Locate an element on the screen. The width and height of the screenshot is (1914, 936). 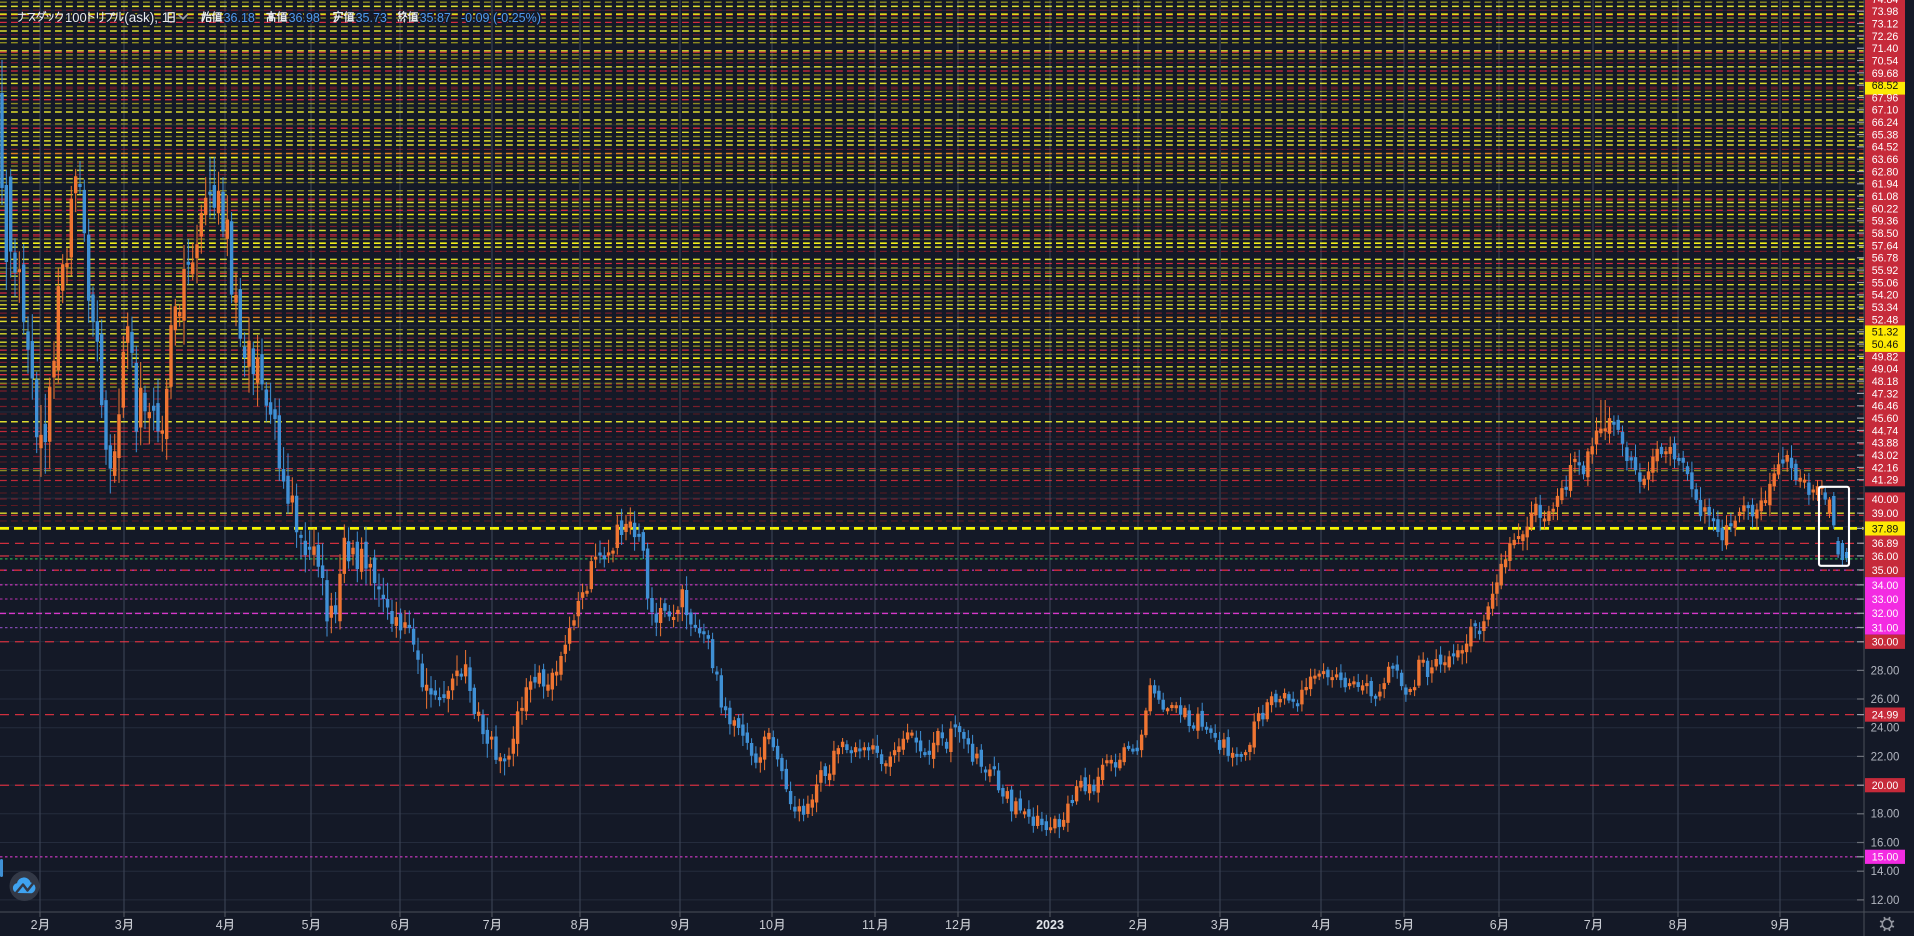
svg-text: 36.98 is located at coordinates (304, 18).